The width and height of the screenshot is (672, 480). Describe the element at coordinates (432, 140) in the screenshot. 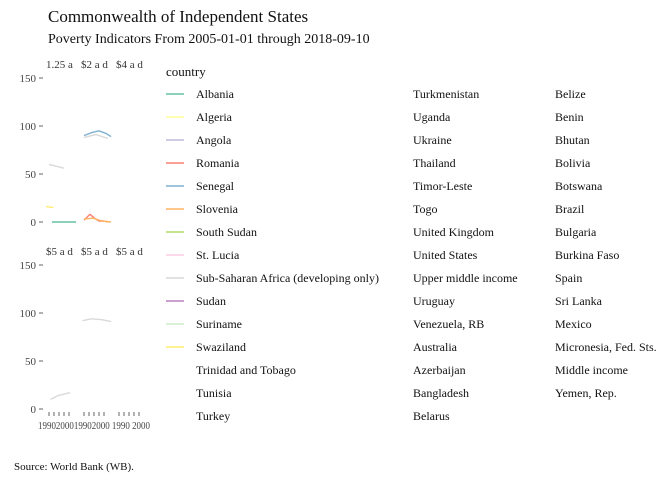

I see `legend-label: Ukraine` at that location.